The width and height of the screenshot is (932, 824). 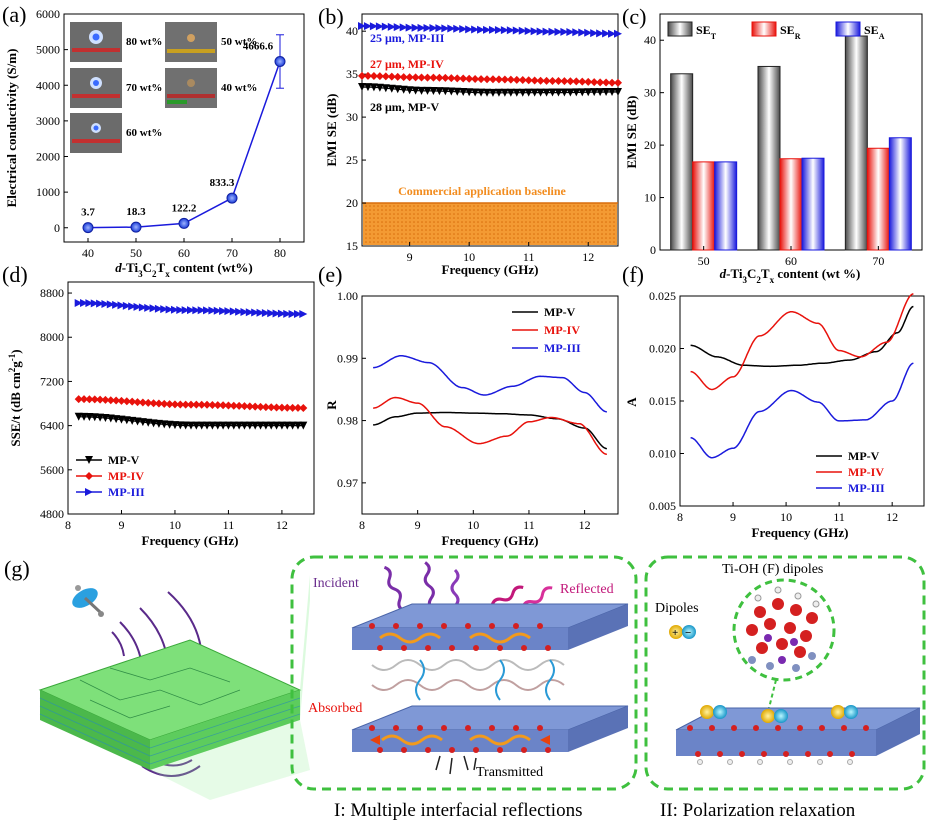 I want to click on y-axis-title-a: Electrical conductivity (S/m), so click(x=11, y=128).